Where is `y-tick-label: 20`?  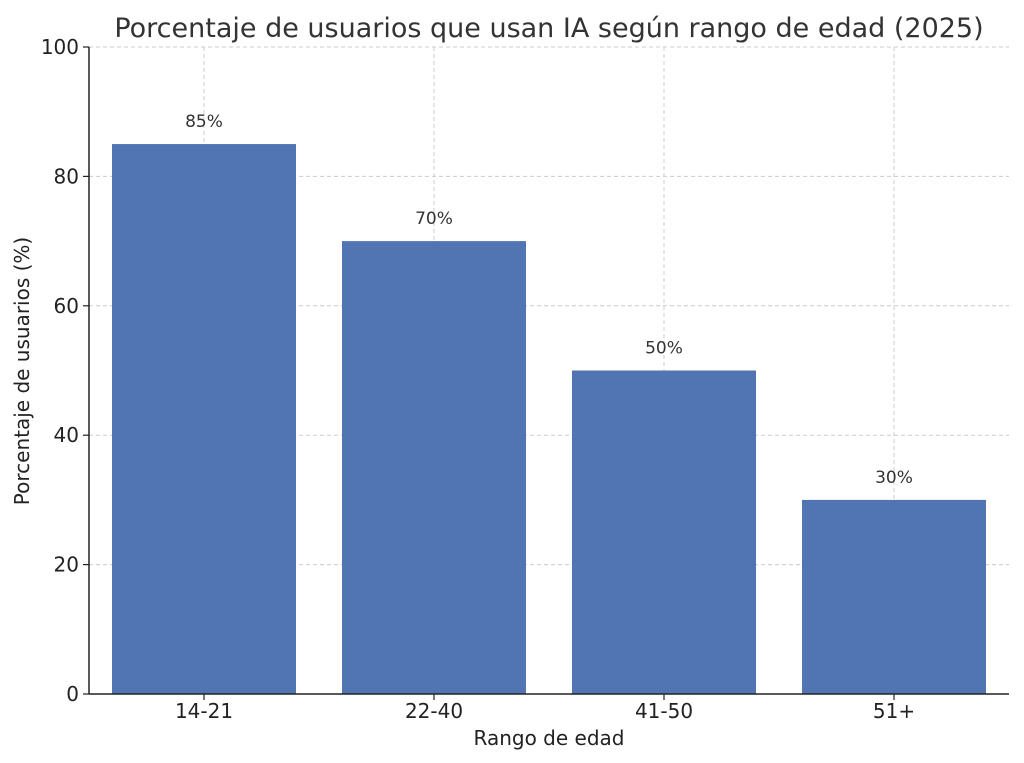 y-tick-label: 20 is located at coordinates (66, 565).